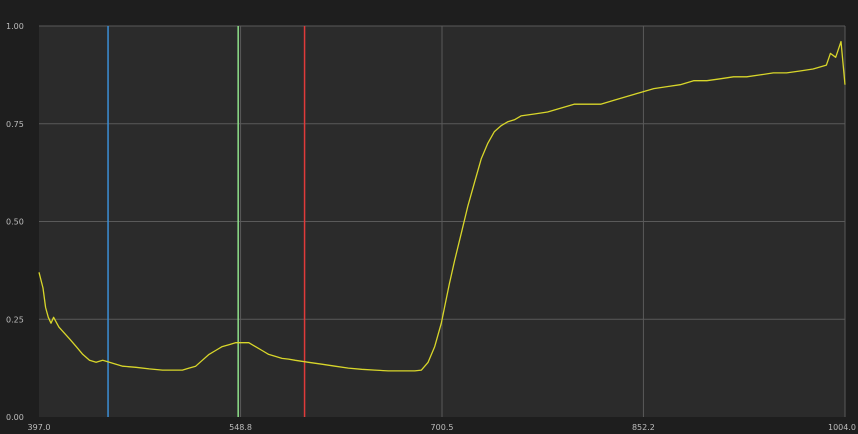  Describe the element at coordinates (15, 222) in the screenshot. I see `y-tick-label: 0.50` at that location.